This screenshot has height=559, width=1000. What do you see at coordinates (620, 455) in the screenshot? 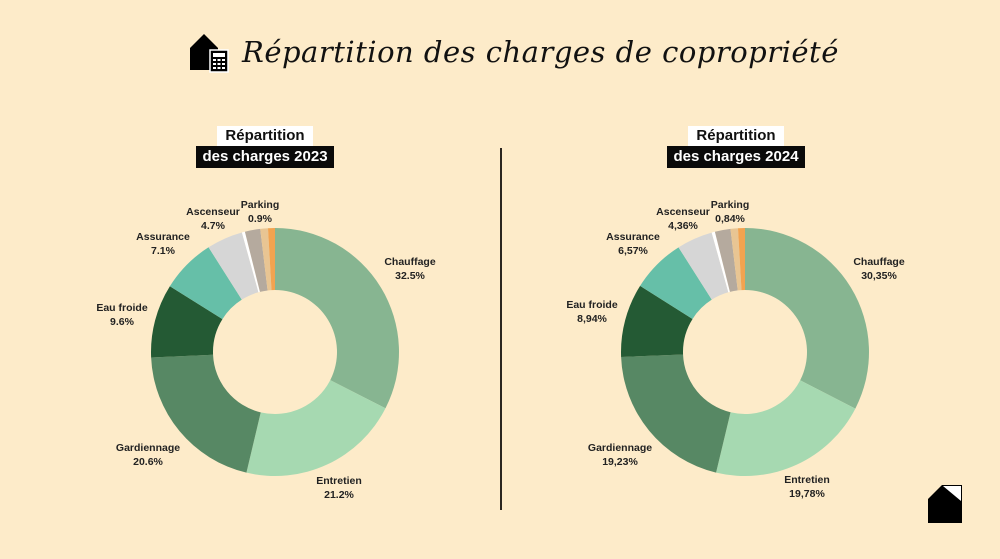
I see `label-gardiennage-2024: Gardiennage 19,23%` at bounding box center [620, 455].